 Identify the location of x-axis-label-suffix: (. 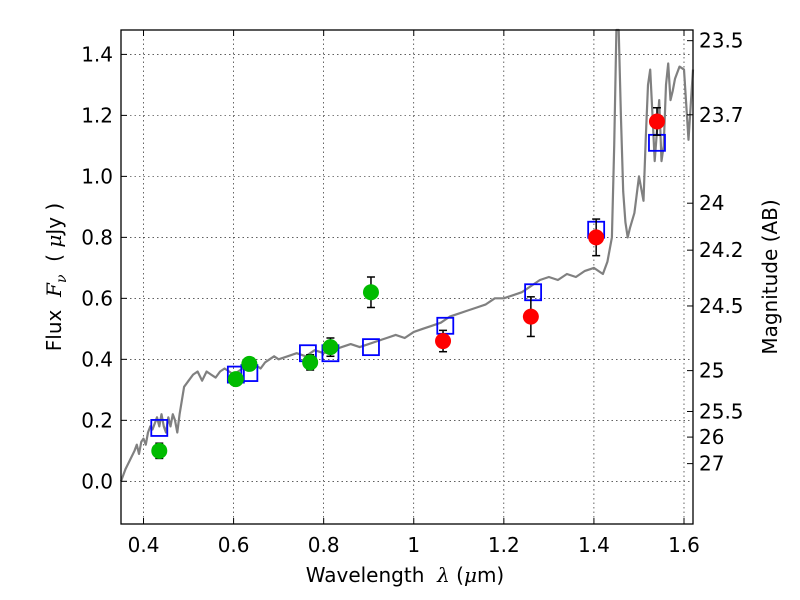
(457, 575).